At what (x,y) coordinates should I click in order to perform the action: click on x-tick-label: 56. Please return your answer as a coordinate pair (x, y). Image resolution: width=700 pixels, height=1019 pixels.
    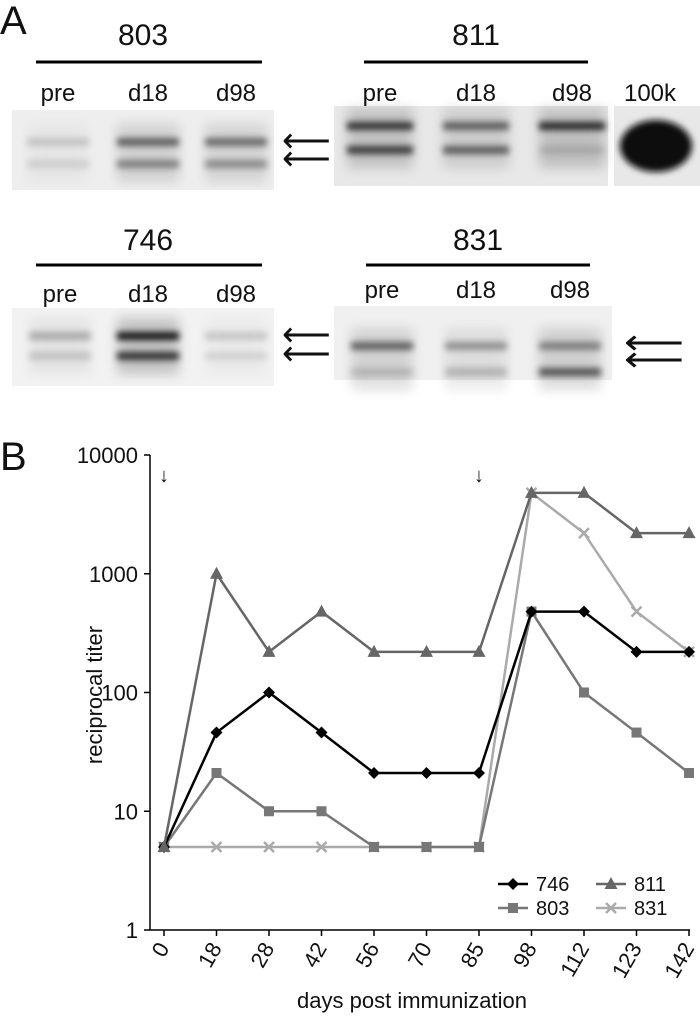
    Looking at the image, I should click on (367, 955).